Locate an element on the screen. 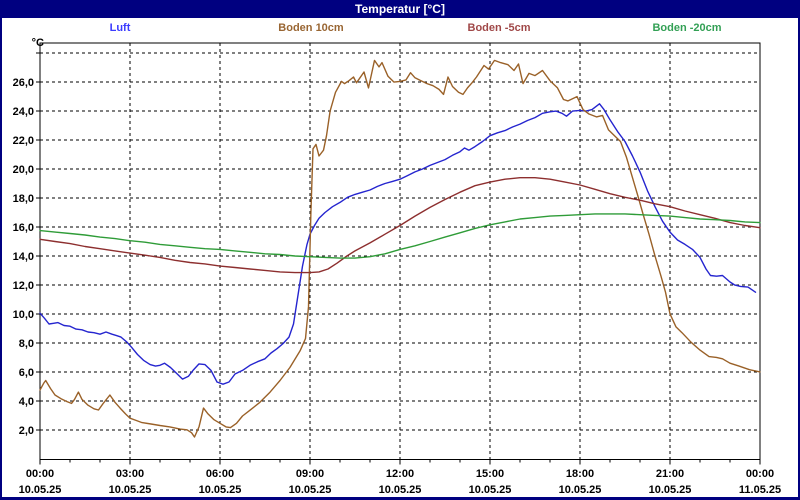  y-axis-tick-label: 22,0 is located at coordinates (23, 141).